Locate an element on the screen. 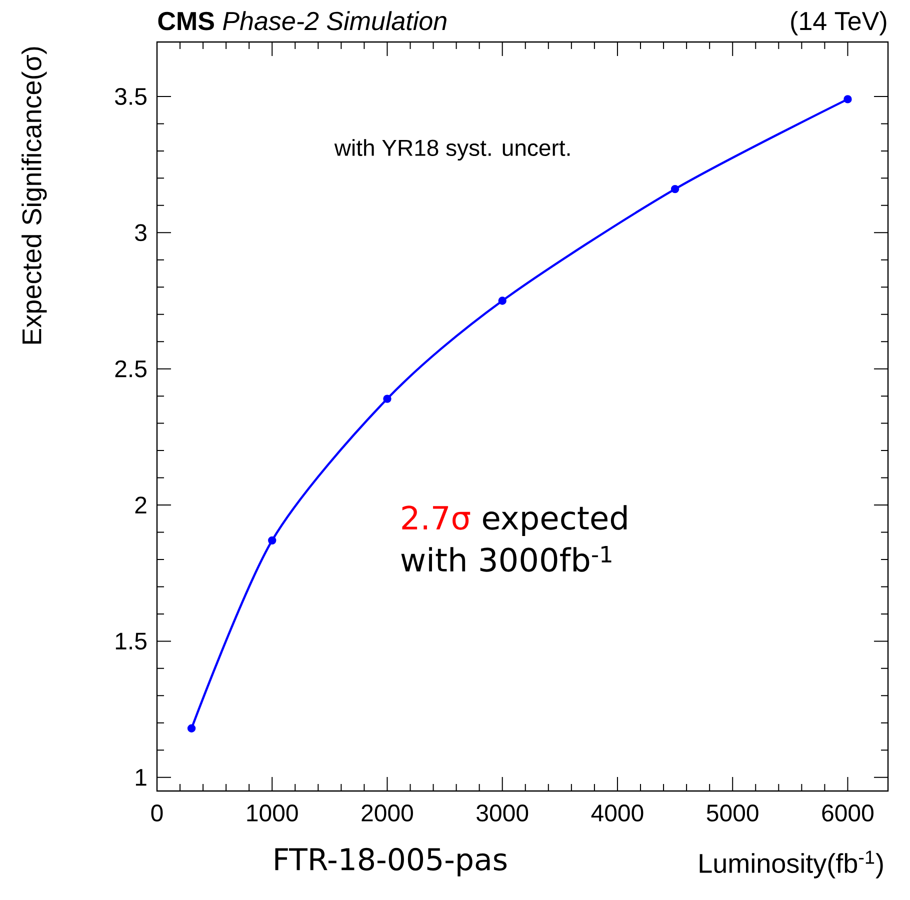 Image resolution: width=910 pixels, height=900 pixels. x-tick-label: 6000 is located at coordinates (848, 813).